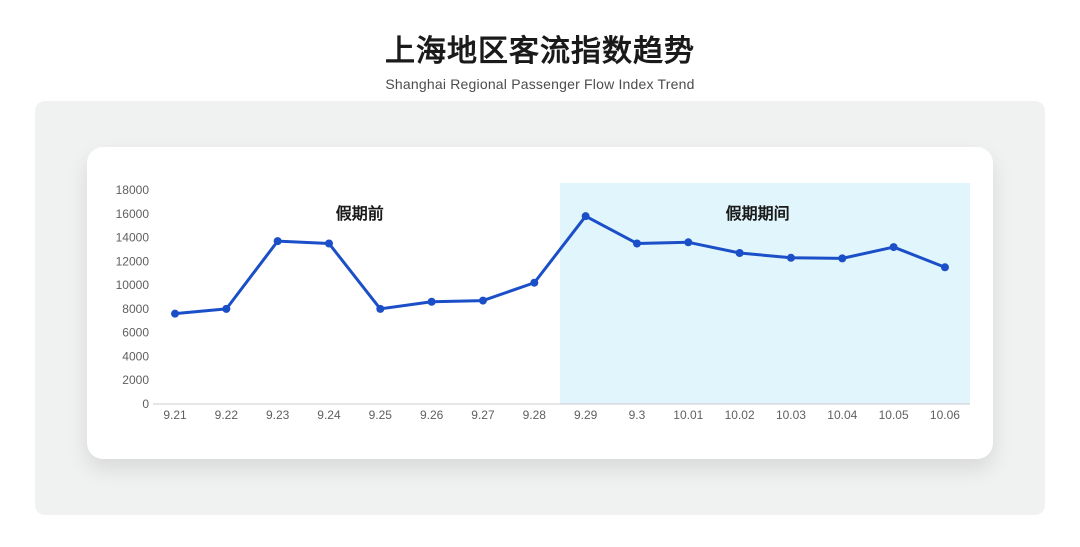 This screenshot has height=547, width=1080. Describe the element at coordinates (688, 415) in the screenshot. I see `x-axis-tick-label: 10.01` at that location.